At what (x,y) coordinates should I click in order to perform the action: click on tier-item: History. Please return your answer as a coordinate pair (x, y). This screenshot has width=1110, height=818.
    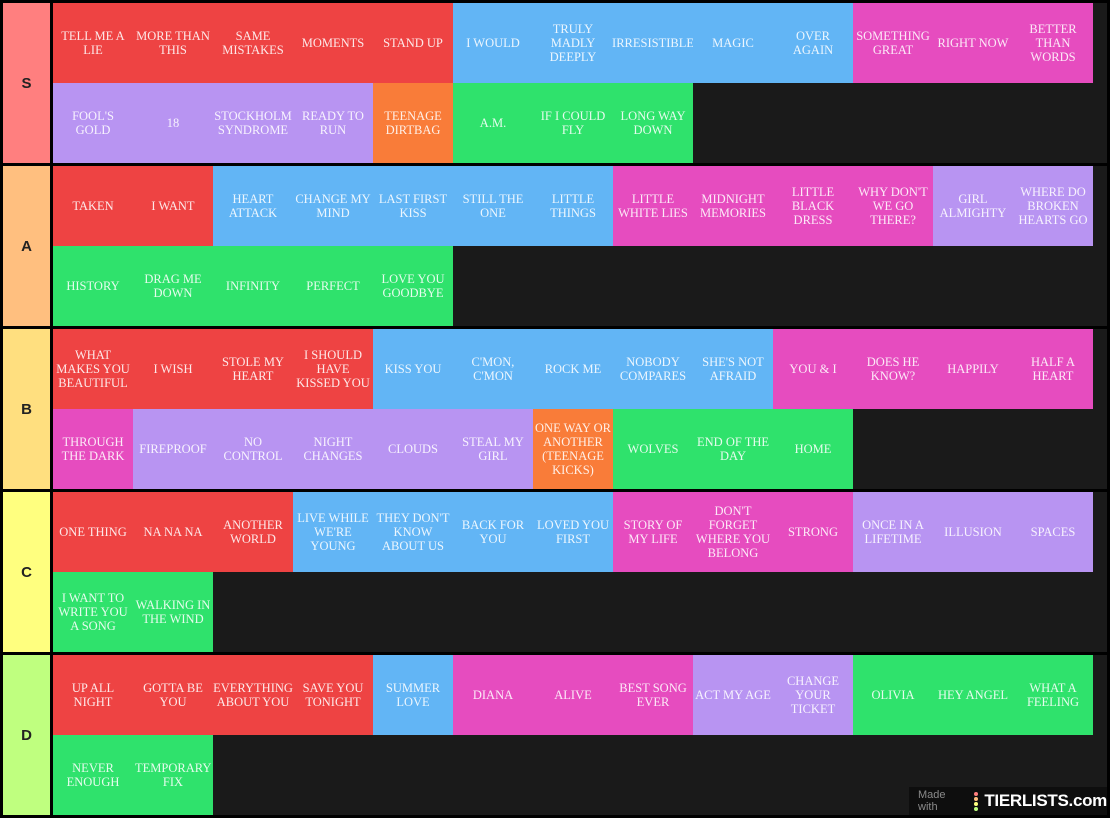
    Looking at the image, I should click on (93, 286).